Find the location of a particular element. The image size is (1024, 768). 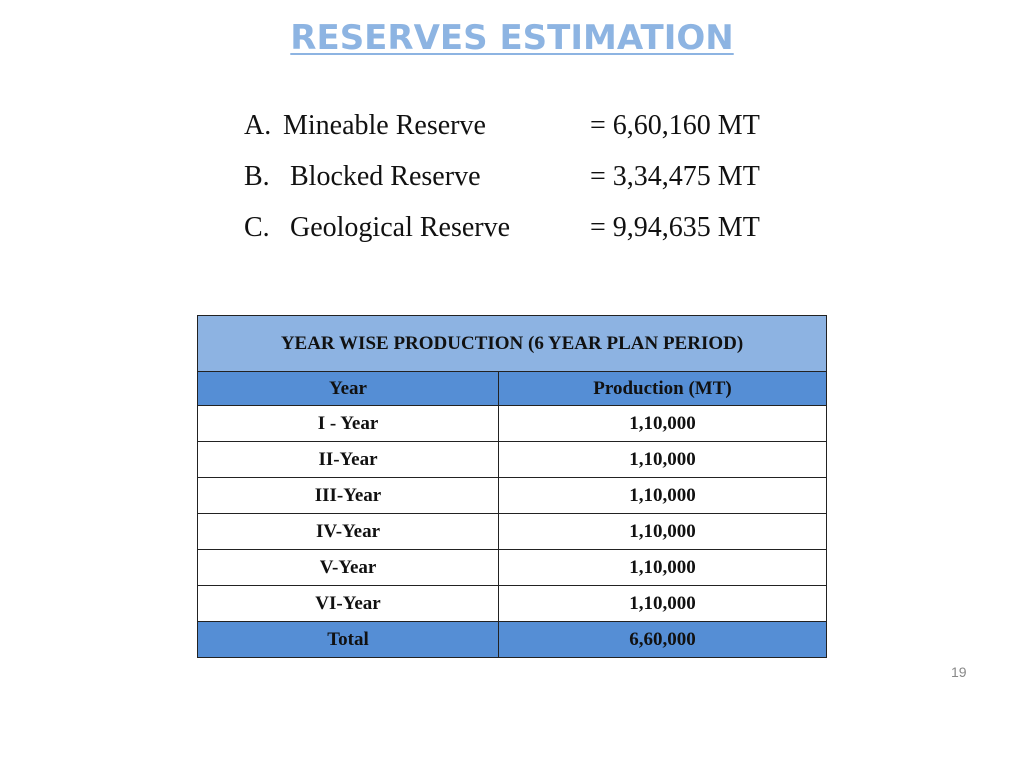

reserve-item: B. Blocked Reserve = 3,34,475 MT is located at coordinates (544, 177).